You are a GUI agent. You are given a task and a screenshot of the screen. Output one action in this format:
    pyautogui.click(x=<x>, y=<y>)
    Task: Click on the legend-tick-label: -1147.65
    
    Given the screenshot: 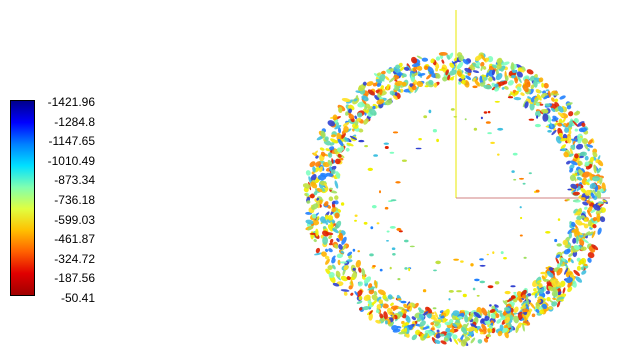 What is the action you would take?
    pyautogui.click(x=71, y=141)
    